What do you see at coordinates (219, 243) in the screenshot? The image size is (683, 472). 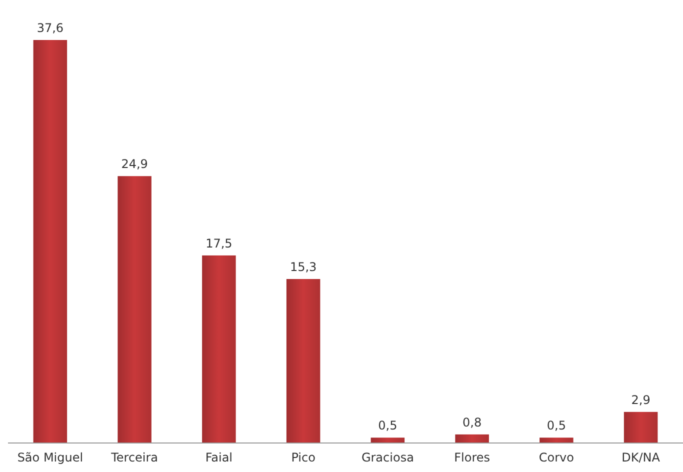 I see `data-label: 17,5` at bounding box center [219, 243].